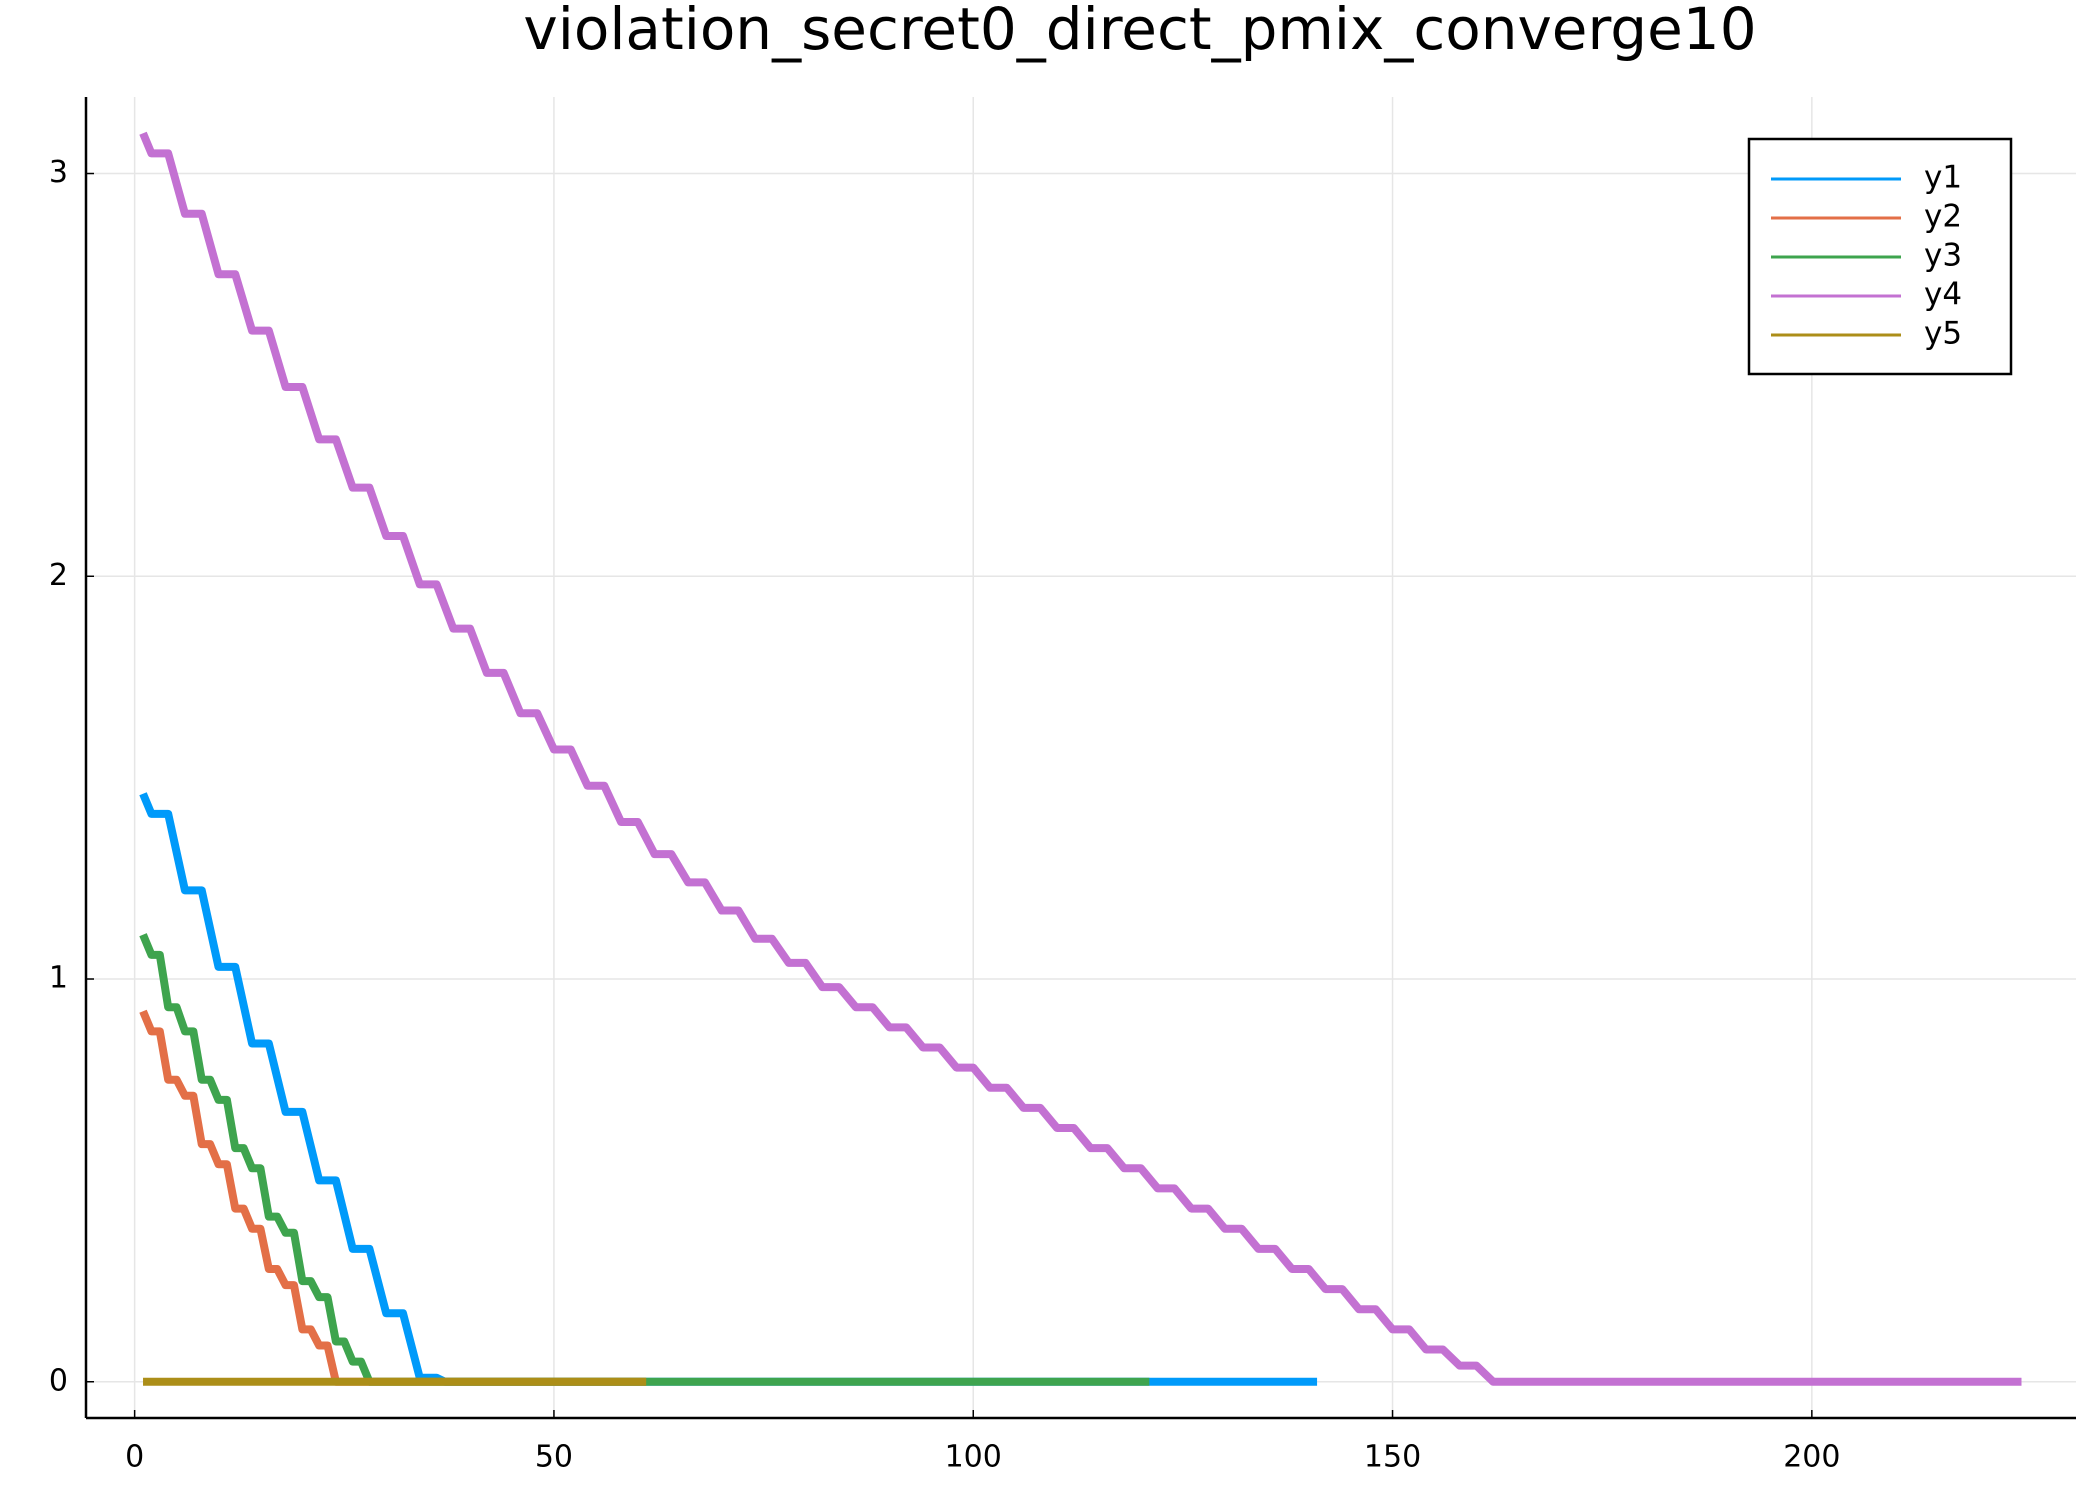 The width and height of the screenshot is (2100, 1500). I want to click on legend-label: y3, so click(1943, 256).